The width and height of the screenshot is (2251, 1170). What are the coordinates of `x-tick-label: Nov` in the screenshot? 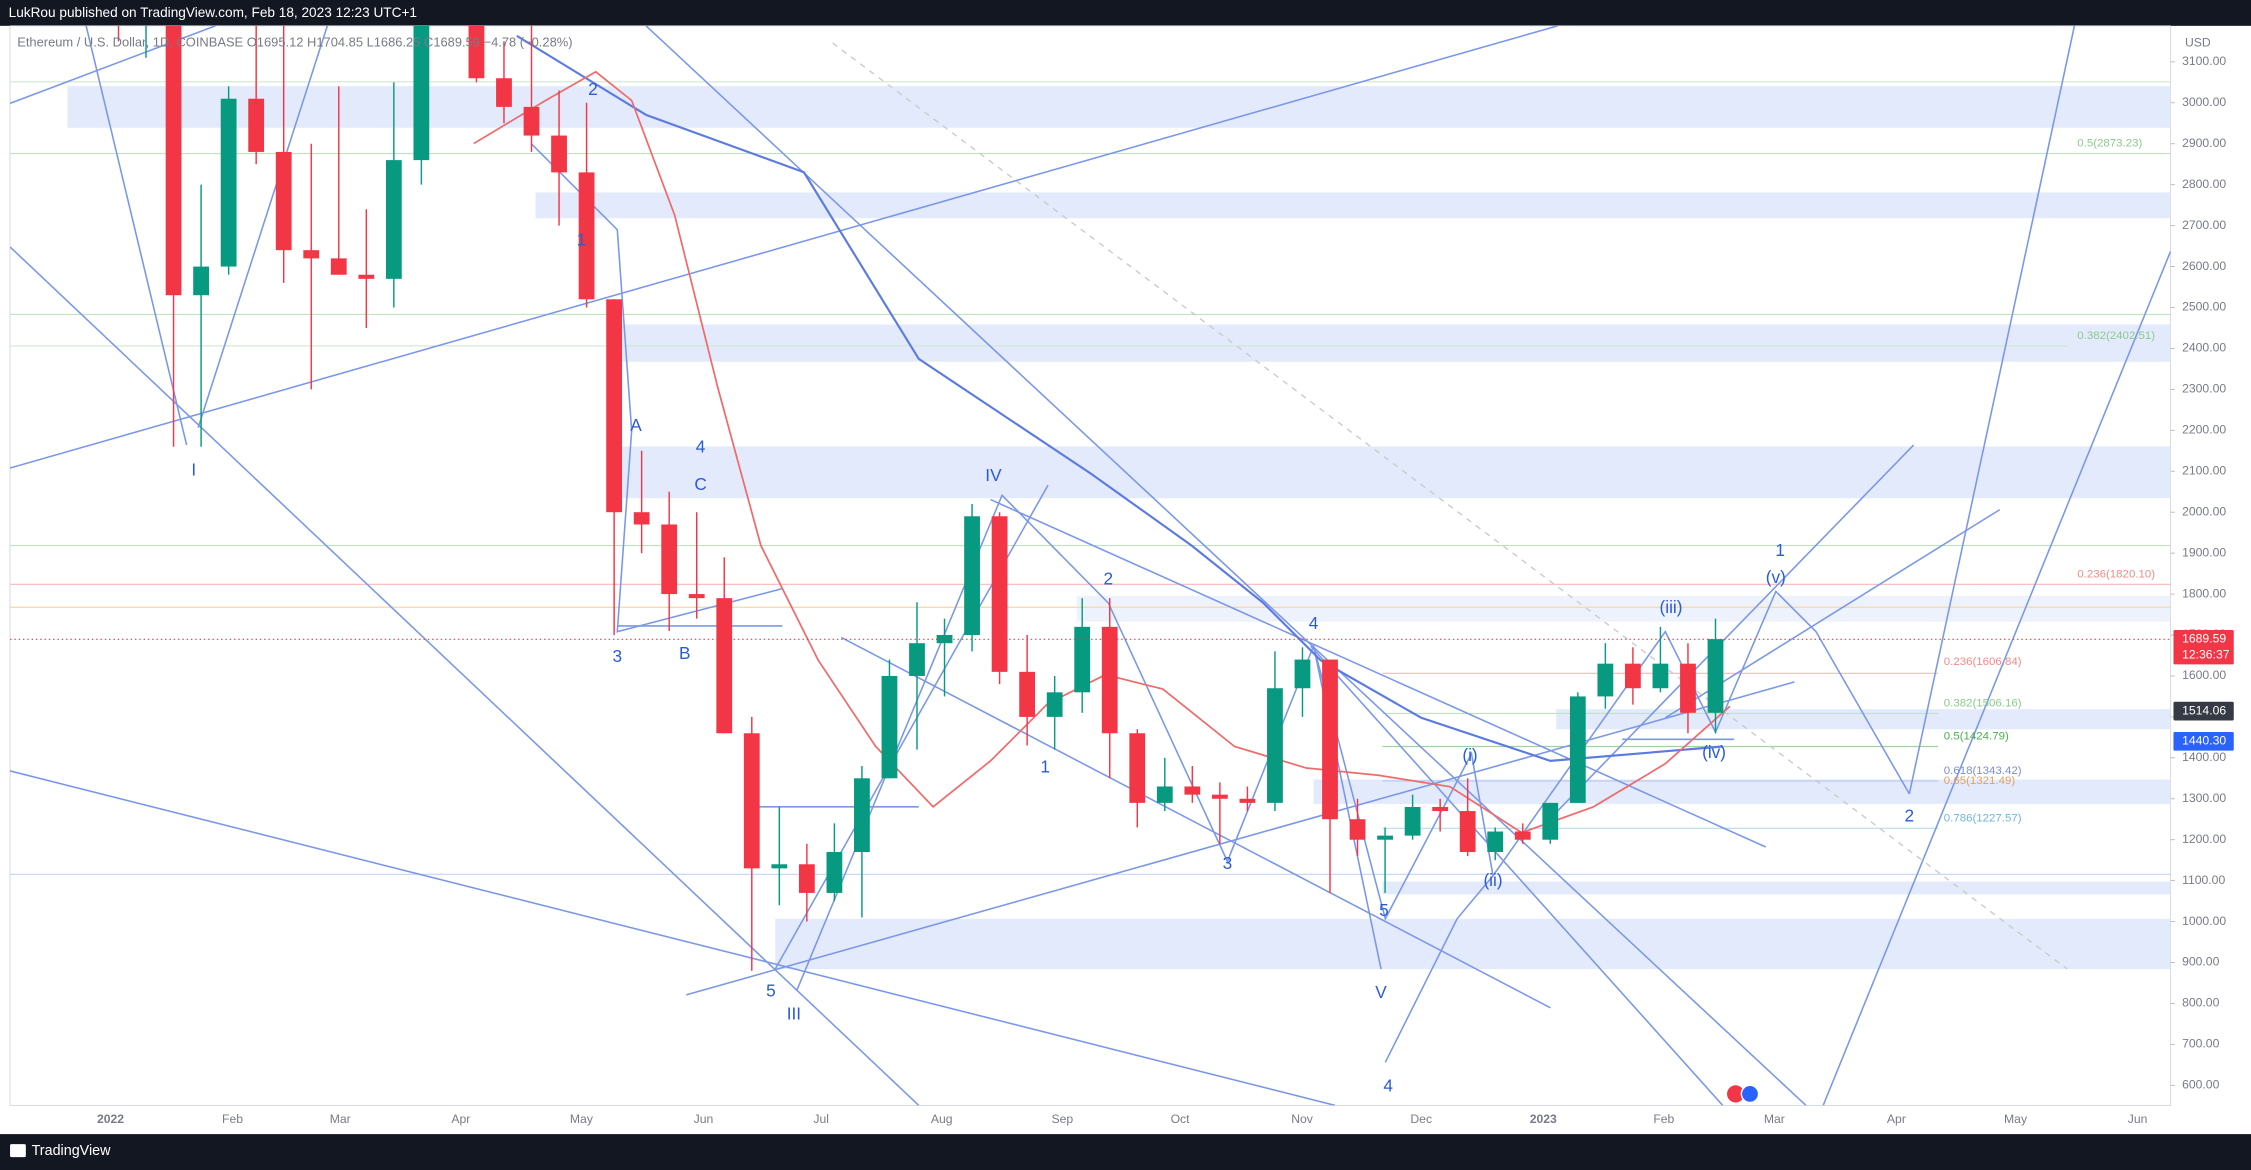 It's located at (1302, 1119).